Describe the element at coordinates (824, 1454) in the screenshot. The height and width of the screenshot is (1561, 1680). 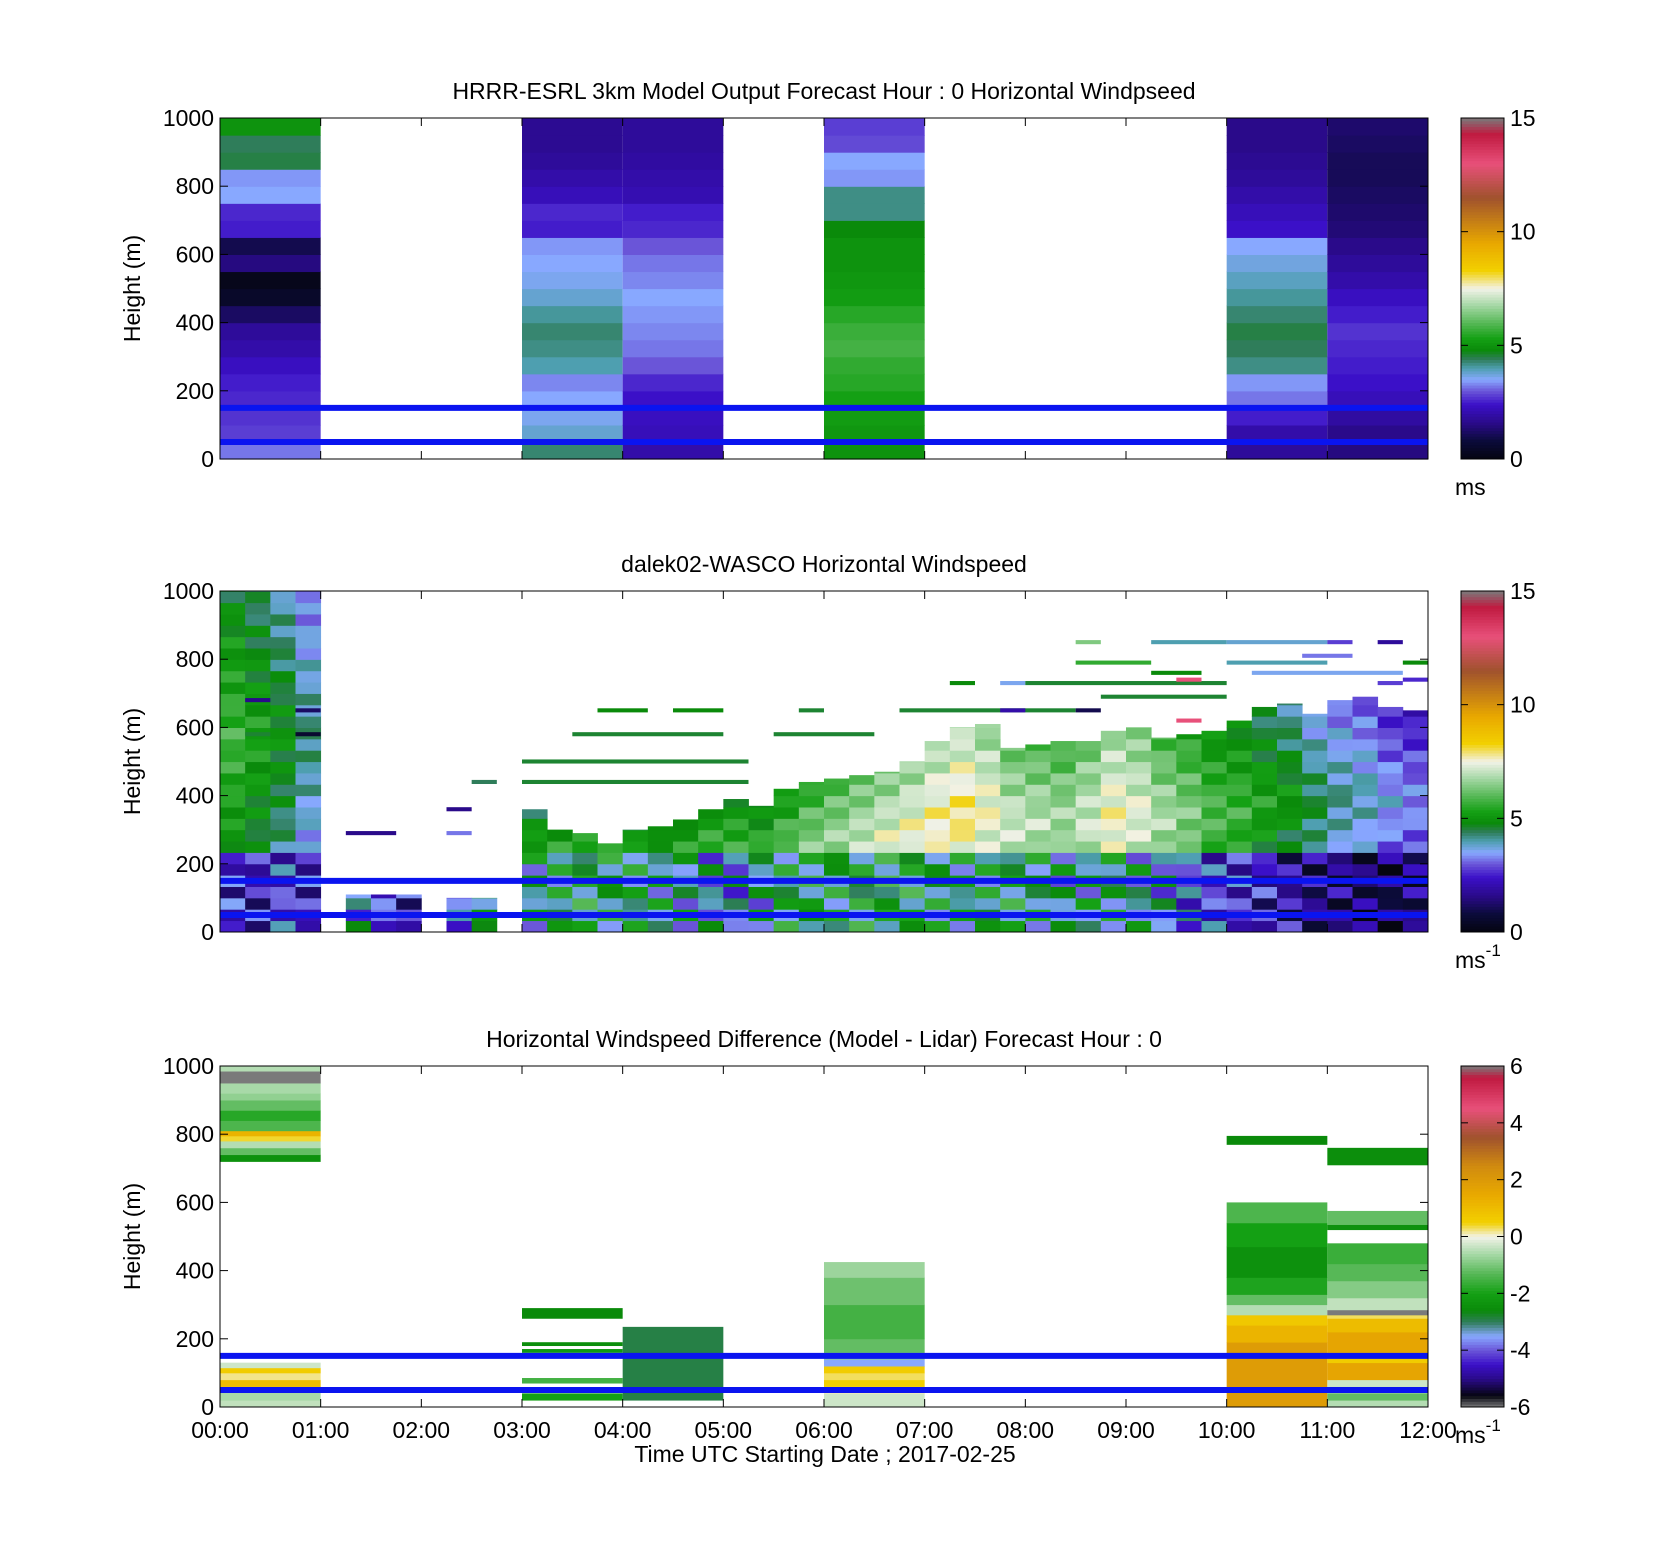
I see `x-axis-label: Time UTC Starting Date ; 2017-02-25` at that location.